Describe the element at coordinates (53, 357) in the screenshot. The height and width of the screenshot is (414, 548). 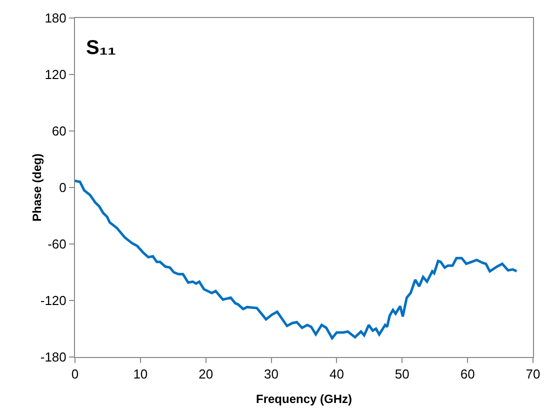
I see `y-tick-label: -180` at that location.